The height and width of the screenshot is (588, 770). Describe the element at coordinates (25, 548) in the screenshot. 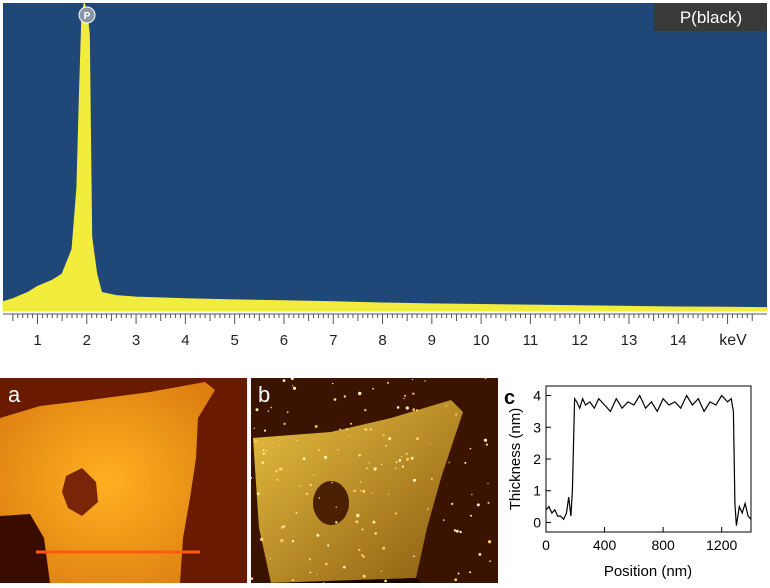

I see `afm-a-dark-corner` at that location.